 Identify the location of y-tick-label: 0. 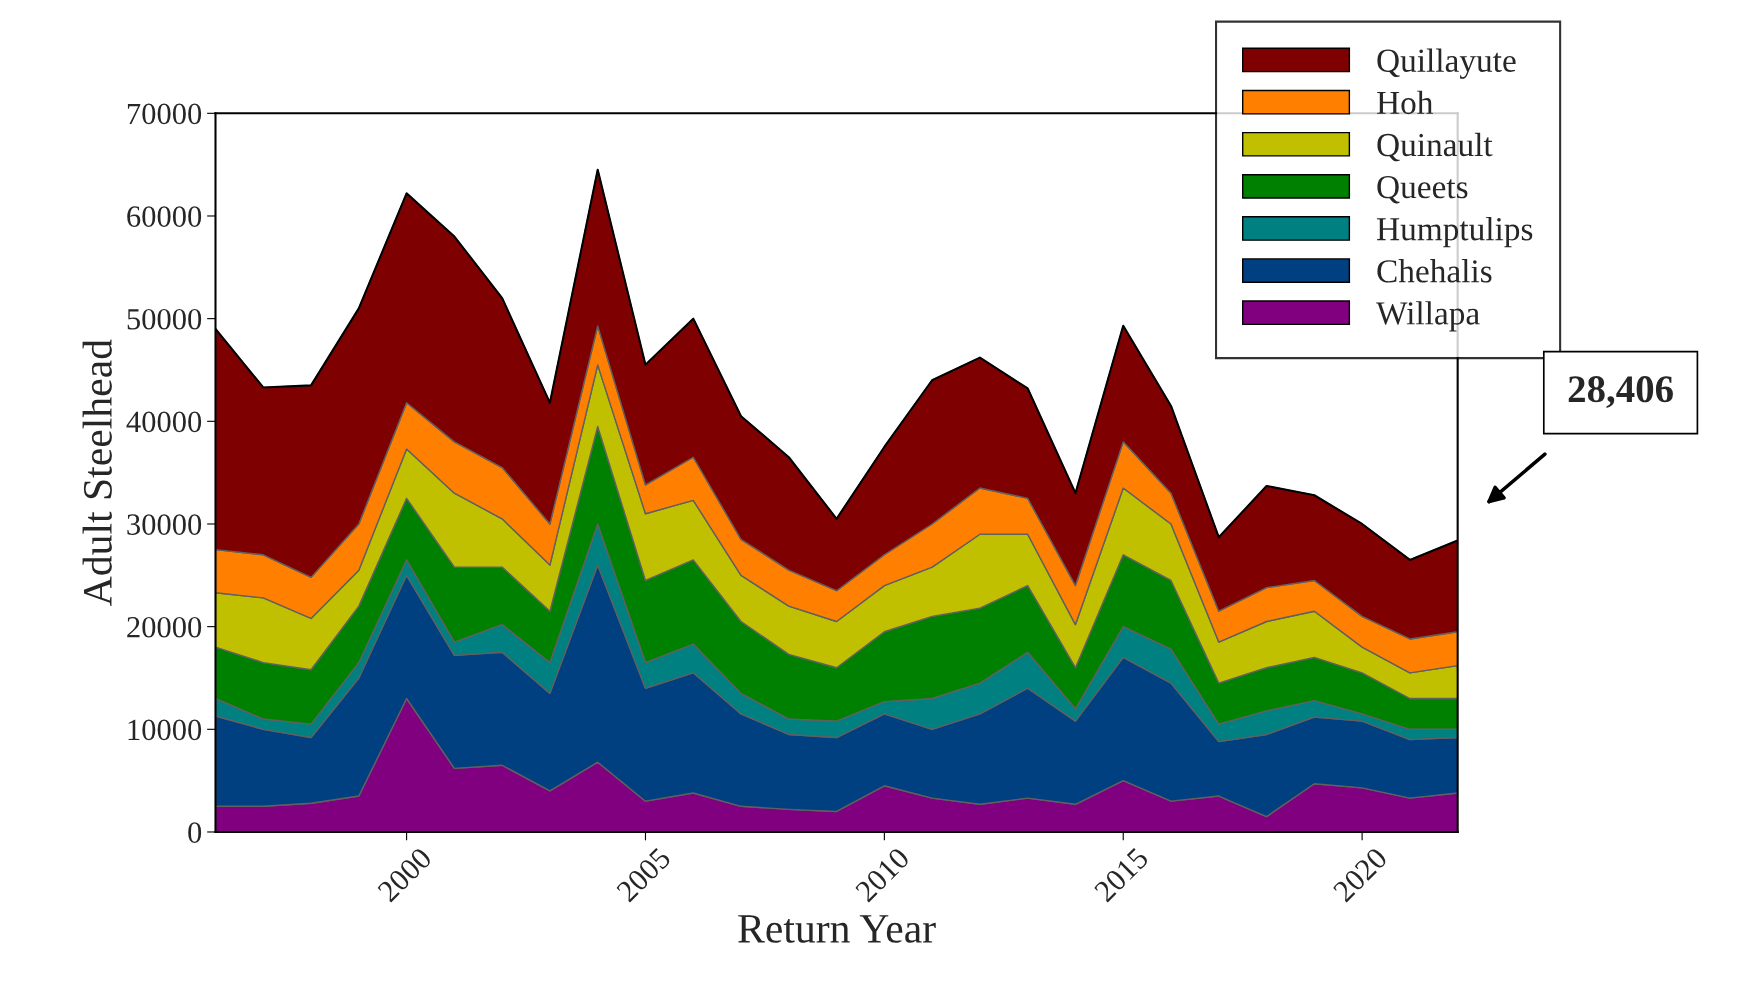
(195, 832).